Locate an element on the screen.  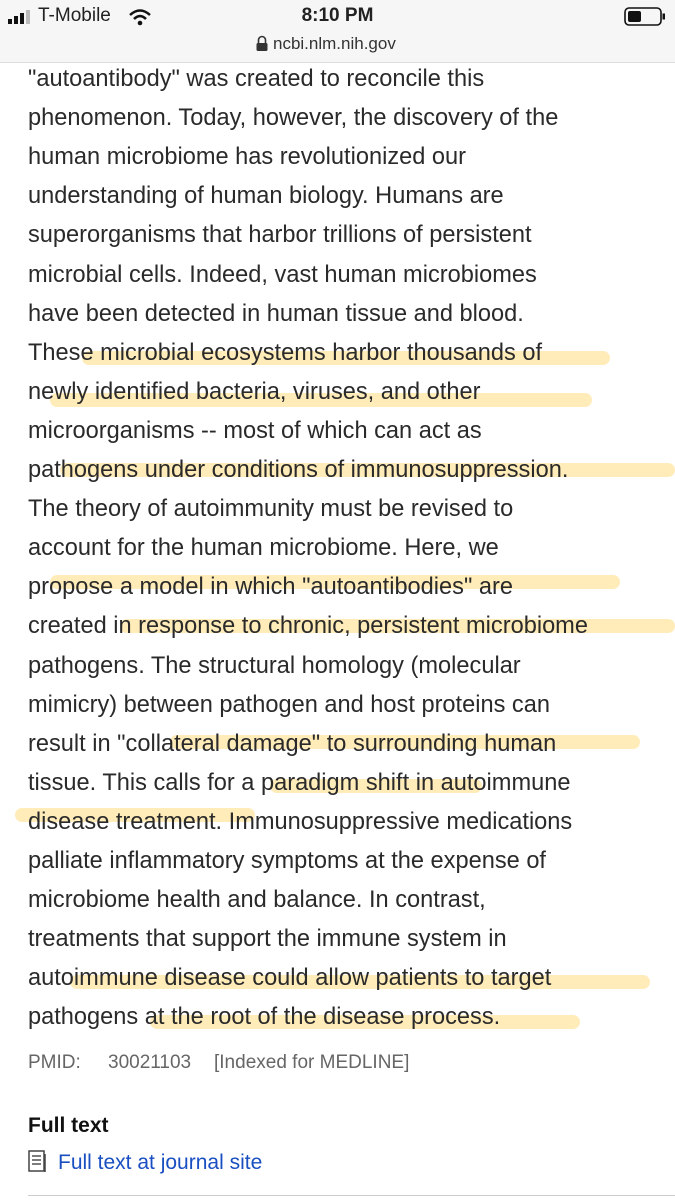
status-bar: T-Mobile 8:10 PM ncbi.nlm.nih.gov is located at coordinates (337, 31).